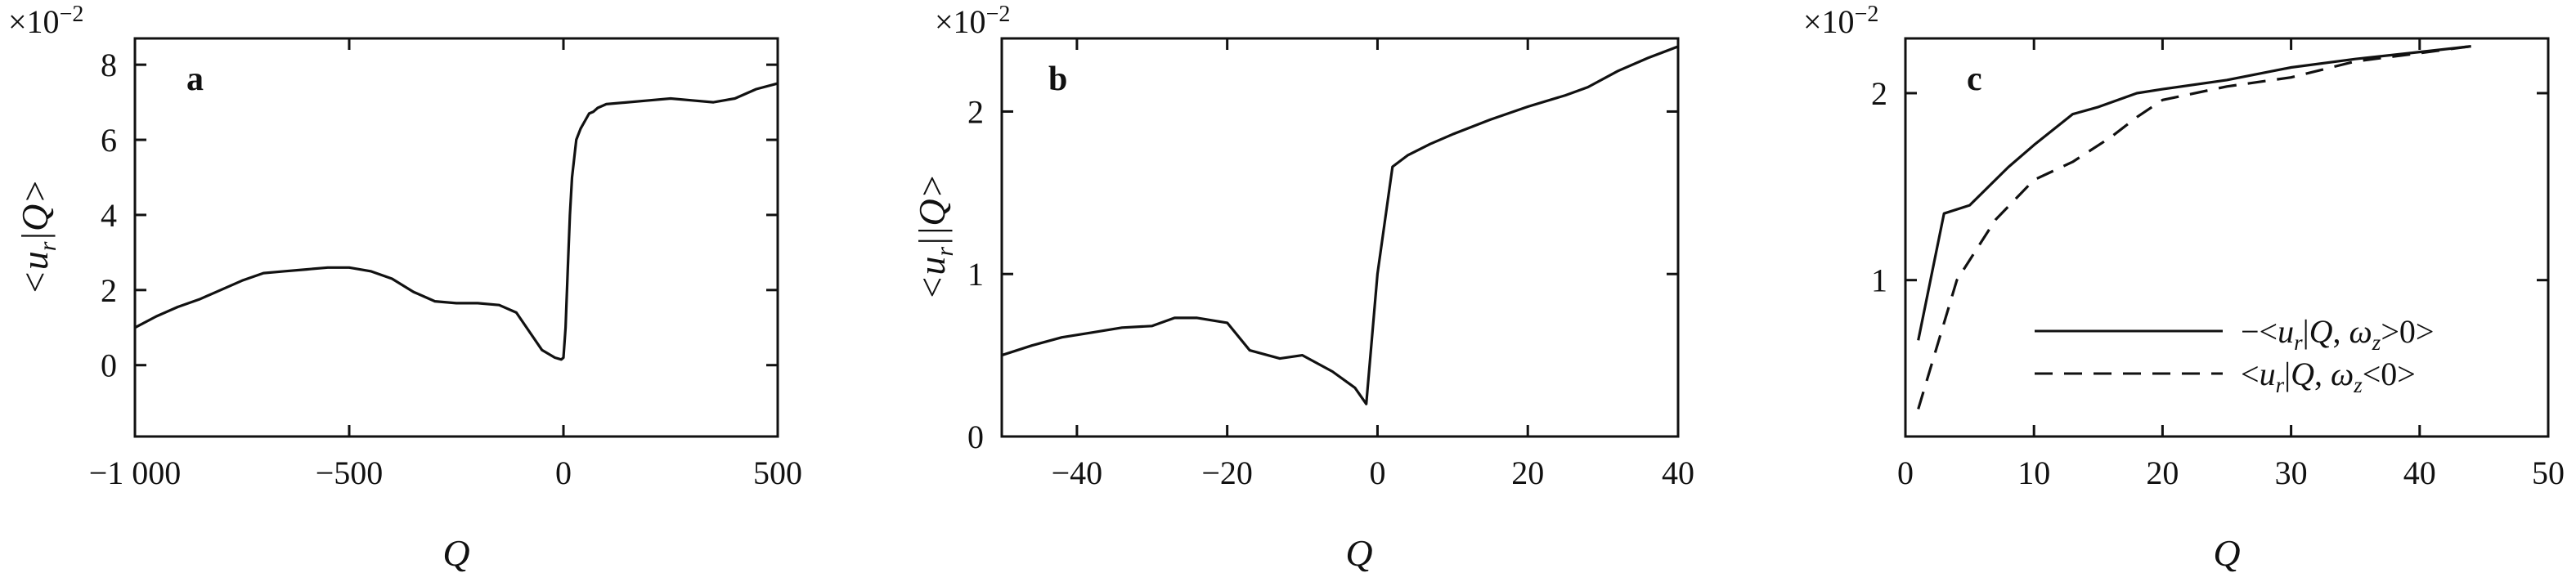 The height and width of the screenshot is (582, 2576). Describe the element at coordinates (1227, 473) in the screenshot. I see `x-tick-label: −20` at that location.